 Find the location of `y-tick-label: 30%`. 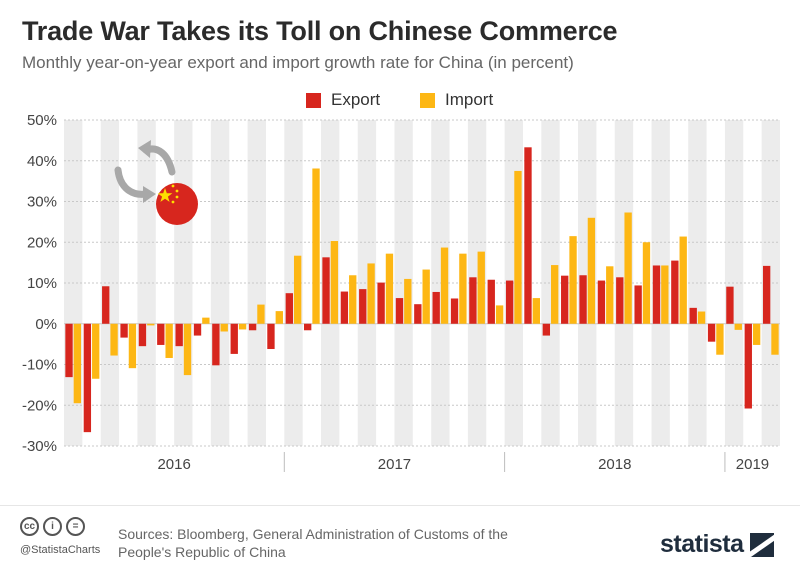

y-tick-label: 30% is located at coordinates (42, 202).